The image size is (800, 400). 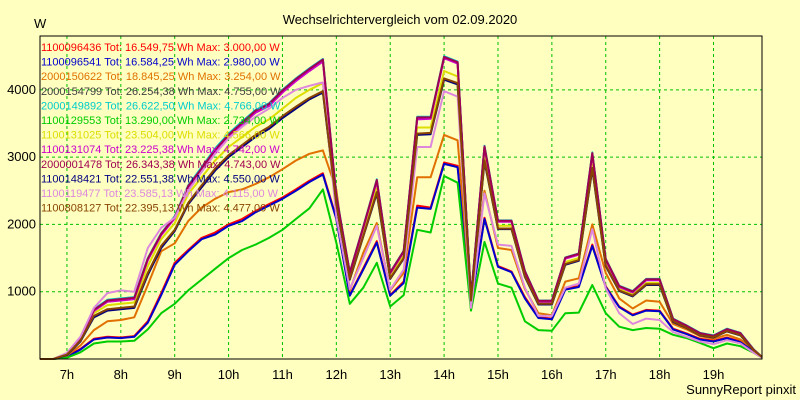 I want to click on y-tick-label: 2000, so click(x=21, y=223).